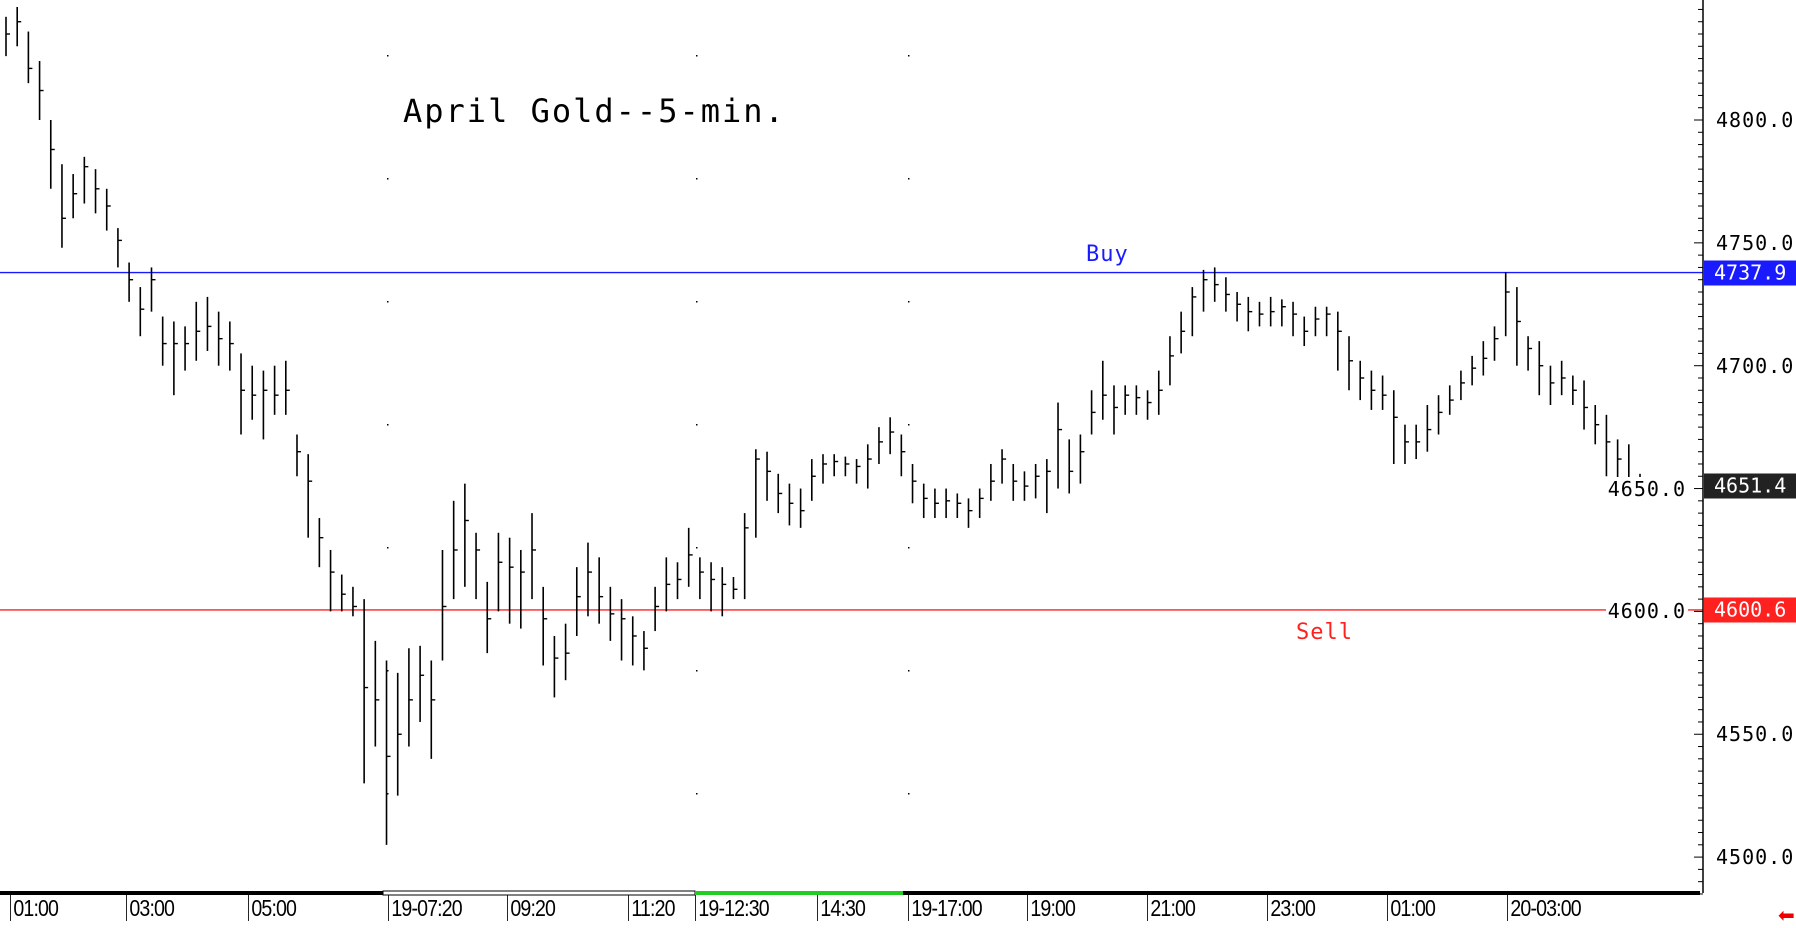 Image resolution: width=1796 pixels, height=928 pixels. I want to click on y-tick-label: 4650.0, so click(1646, 488).